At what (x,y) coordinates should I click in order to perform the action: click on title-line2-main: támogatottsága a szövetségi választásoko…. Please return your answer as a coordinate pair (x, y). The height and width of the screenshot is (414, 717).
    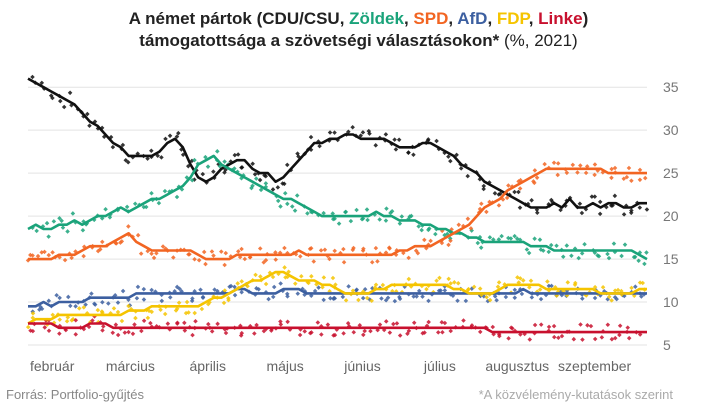
    Looking at the image, I should click on (319, 40).